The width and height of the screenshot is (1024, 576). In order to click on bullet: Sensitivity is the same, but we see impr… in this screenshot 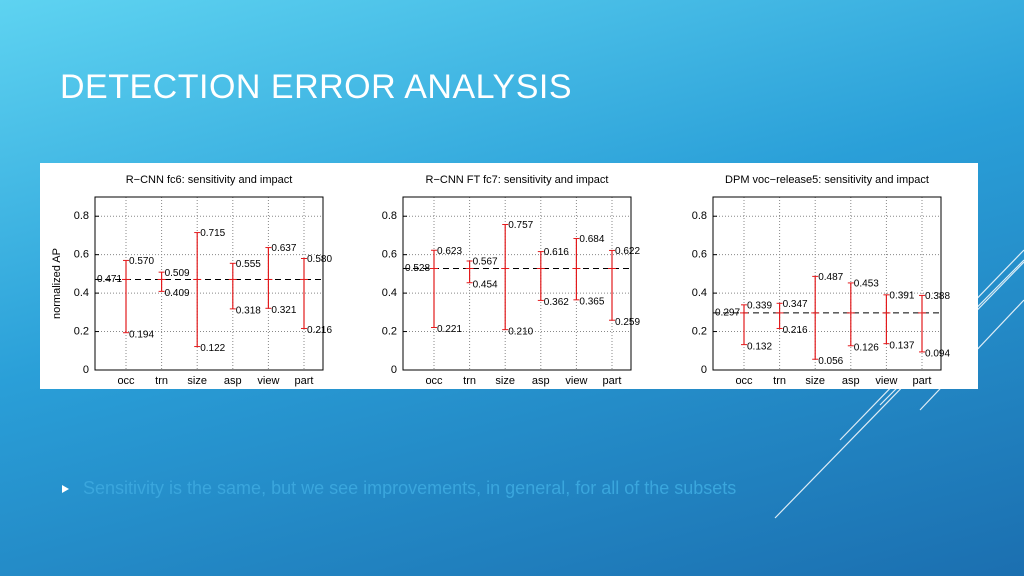, I will do `click(399, 488)`.